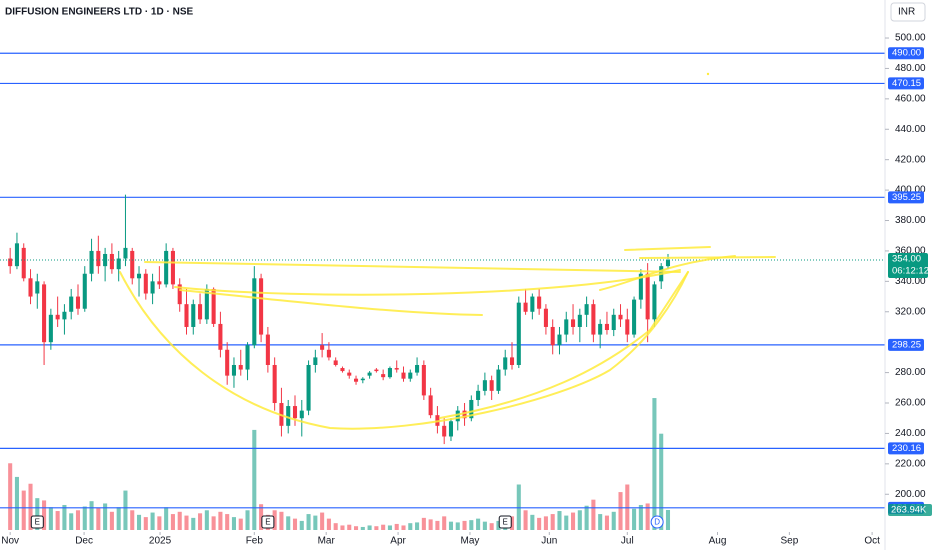 Image resolution: width=932 pixels, height=550 pixels. I want to click on level-label-box, so click(906, 344).